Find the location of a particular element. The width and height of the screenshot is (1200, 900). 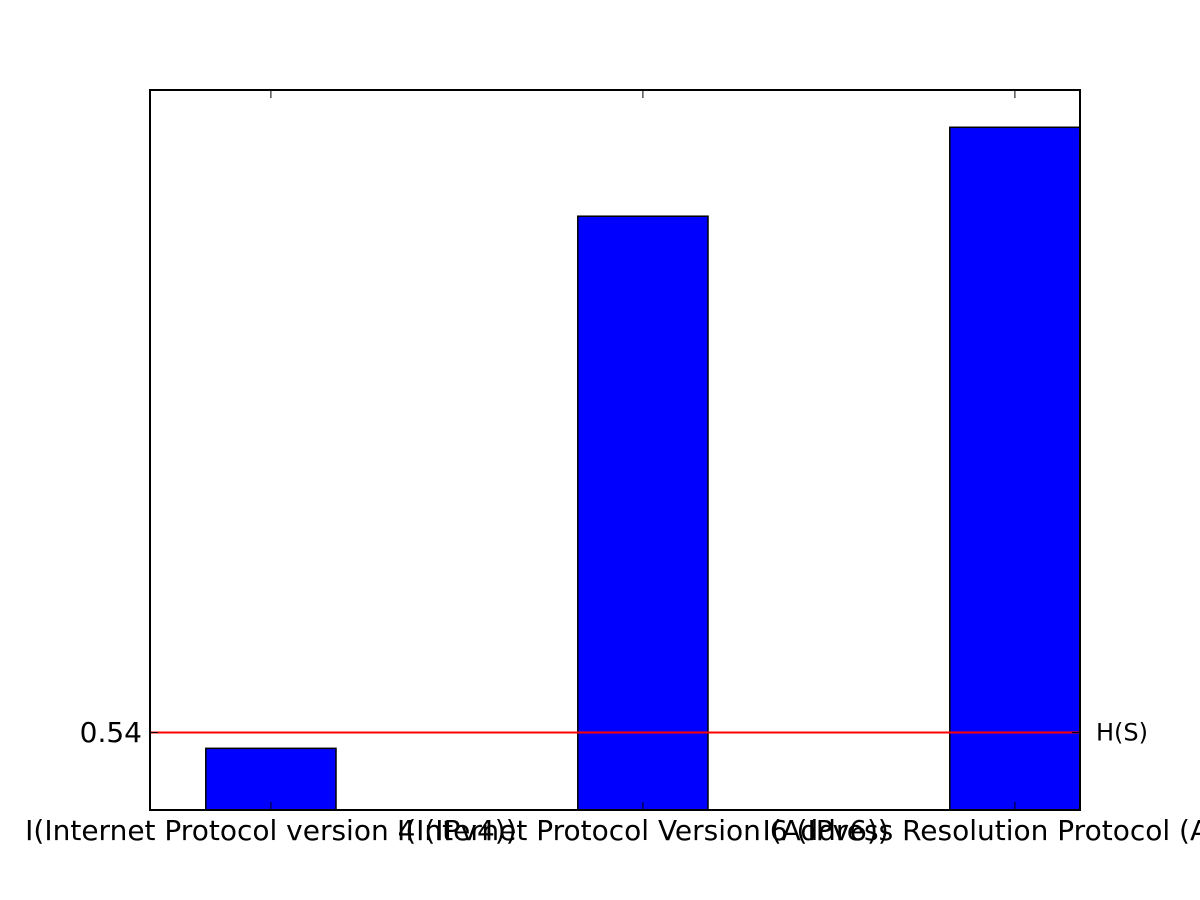

x-tick-label-3: I(Address Resolution Protocol (ARP)) is located at coordinates (981, 830).